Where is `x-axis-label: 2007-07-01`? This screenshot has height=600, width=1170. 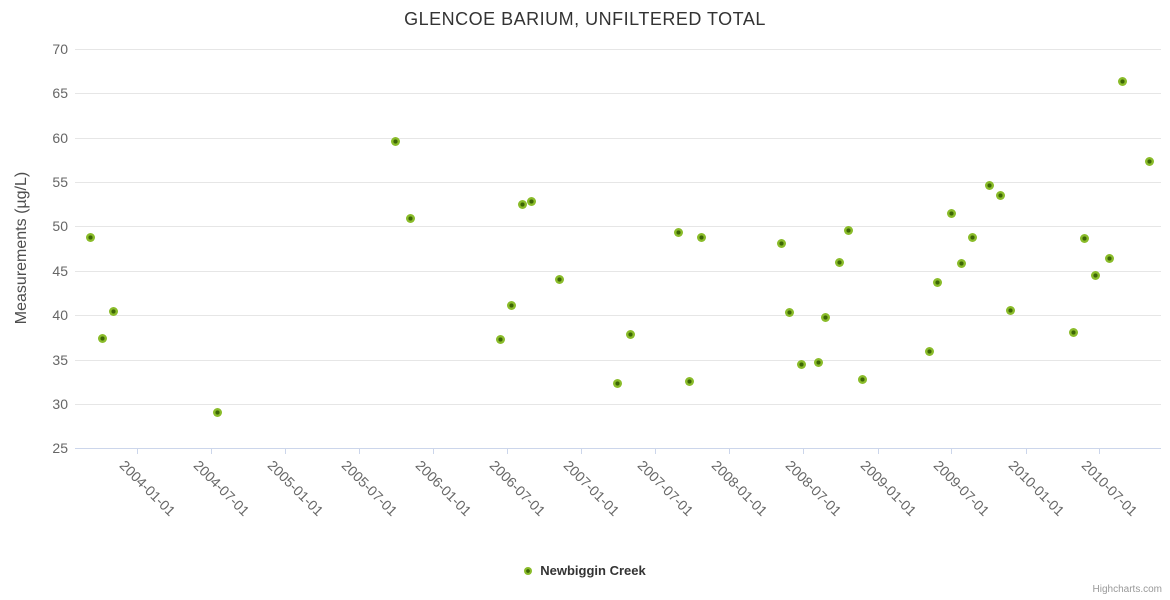 x-axis-label: 2007-07-01 is located at coordinates (665, 488).